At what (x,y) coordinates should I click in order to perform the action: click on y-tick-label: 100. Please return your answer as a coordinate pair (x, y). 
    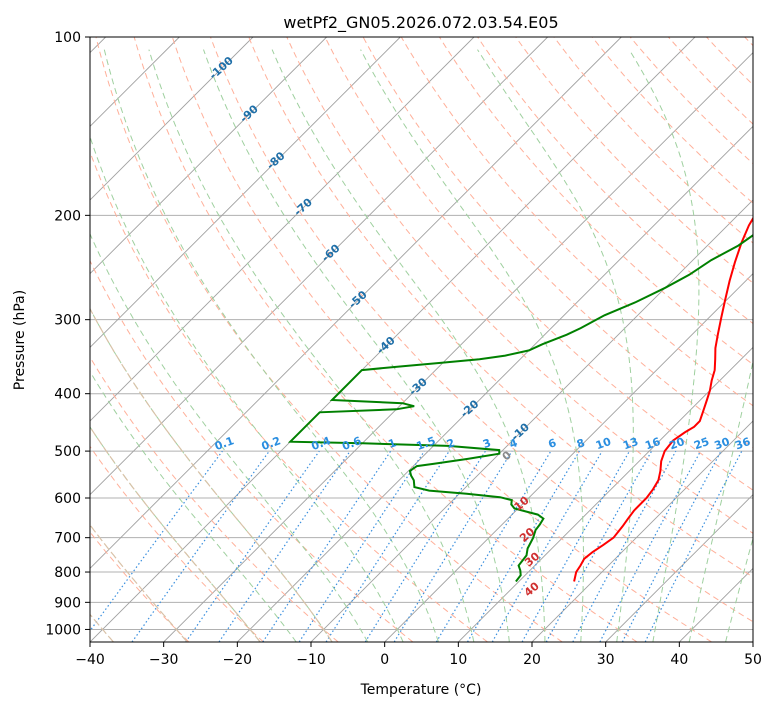
    Looking at the image, I should click on (67, 38).